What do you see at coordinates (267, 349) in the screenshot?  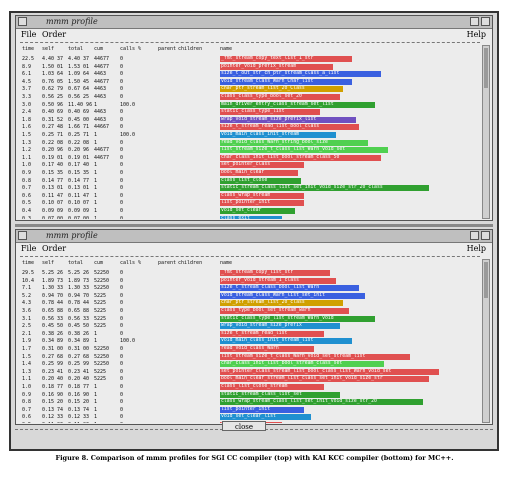 I see `function-name-bar: read_void_class_Warn` at bounding box center [267, 349].